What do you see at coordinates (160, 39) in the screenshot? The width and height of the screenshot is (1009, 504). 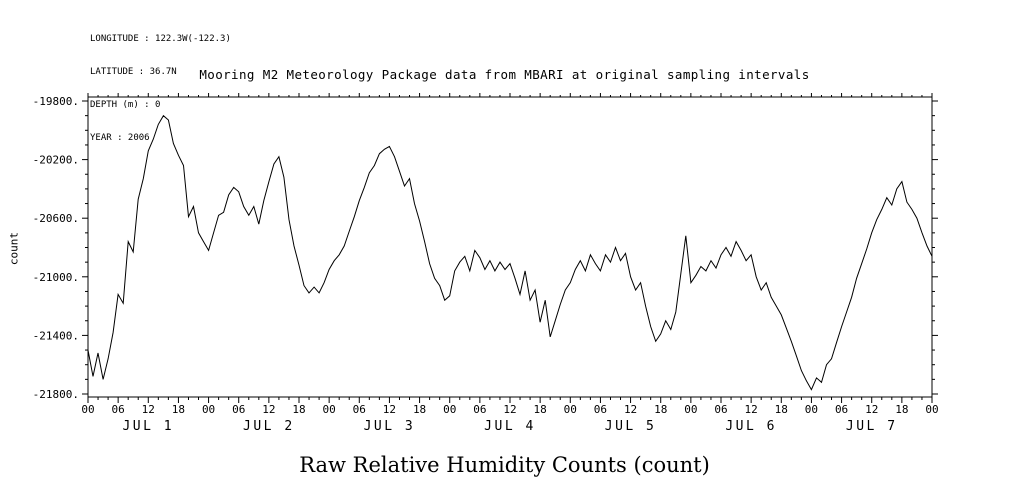 I see `longitude-label: LONGITUDE : 122.3W(-122.3)` at bounding box center [160, 39].